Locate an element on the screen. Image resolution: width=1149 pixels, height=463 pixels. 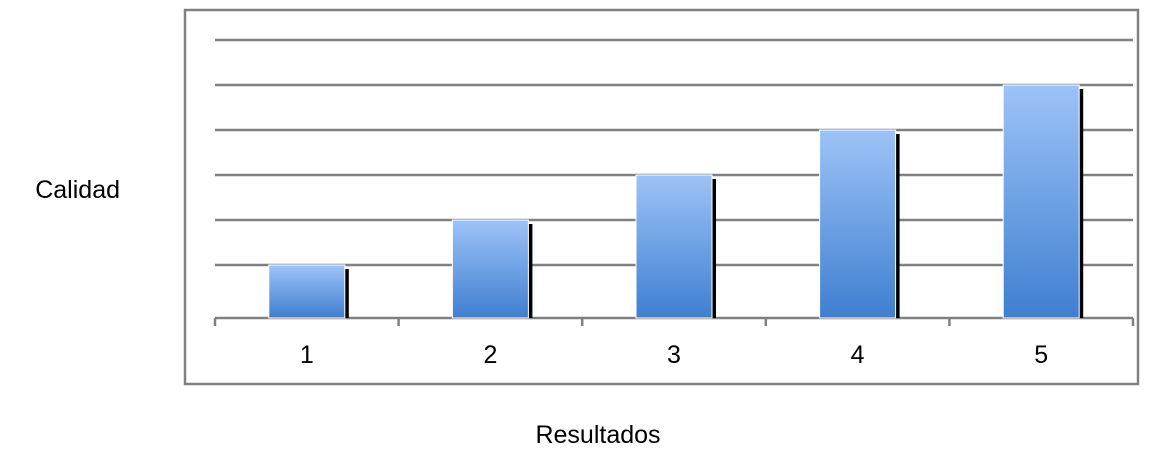
y-axis-title: Calidad is located at coordinates (77, 190).